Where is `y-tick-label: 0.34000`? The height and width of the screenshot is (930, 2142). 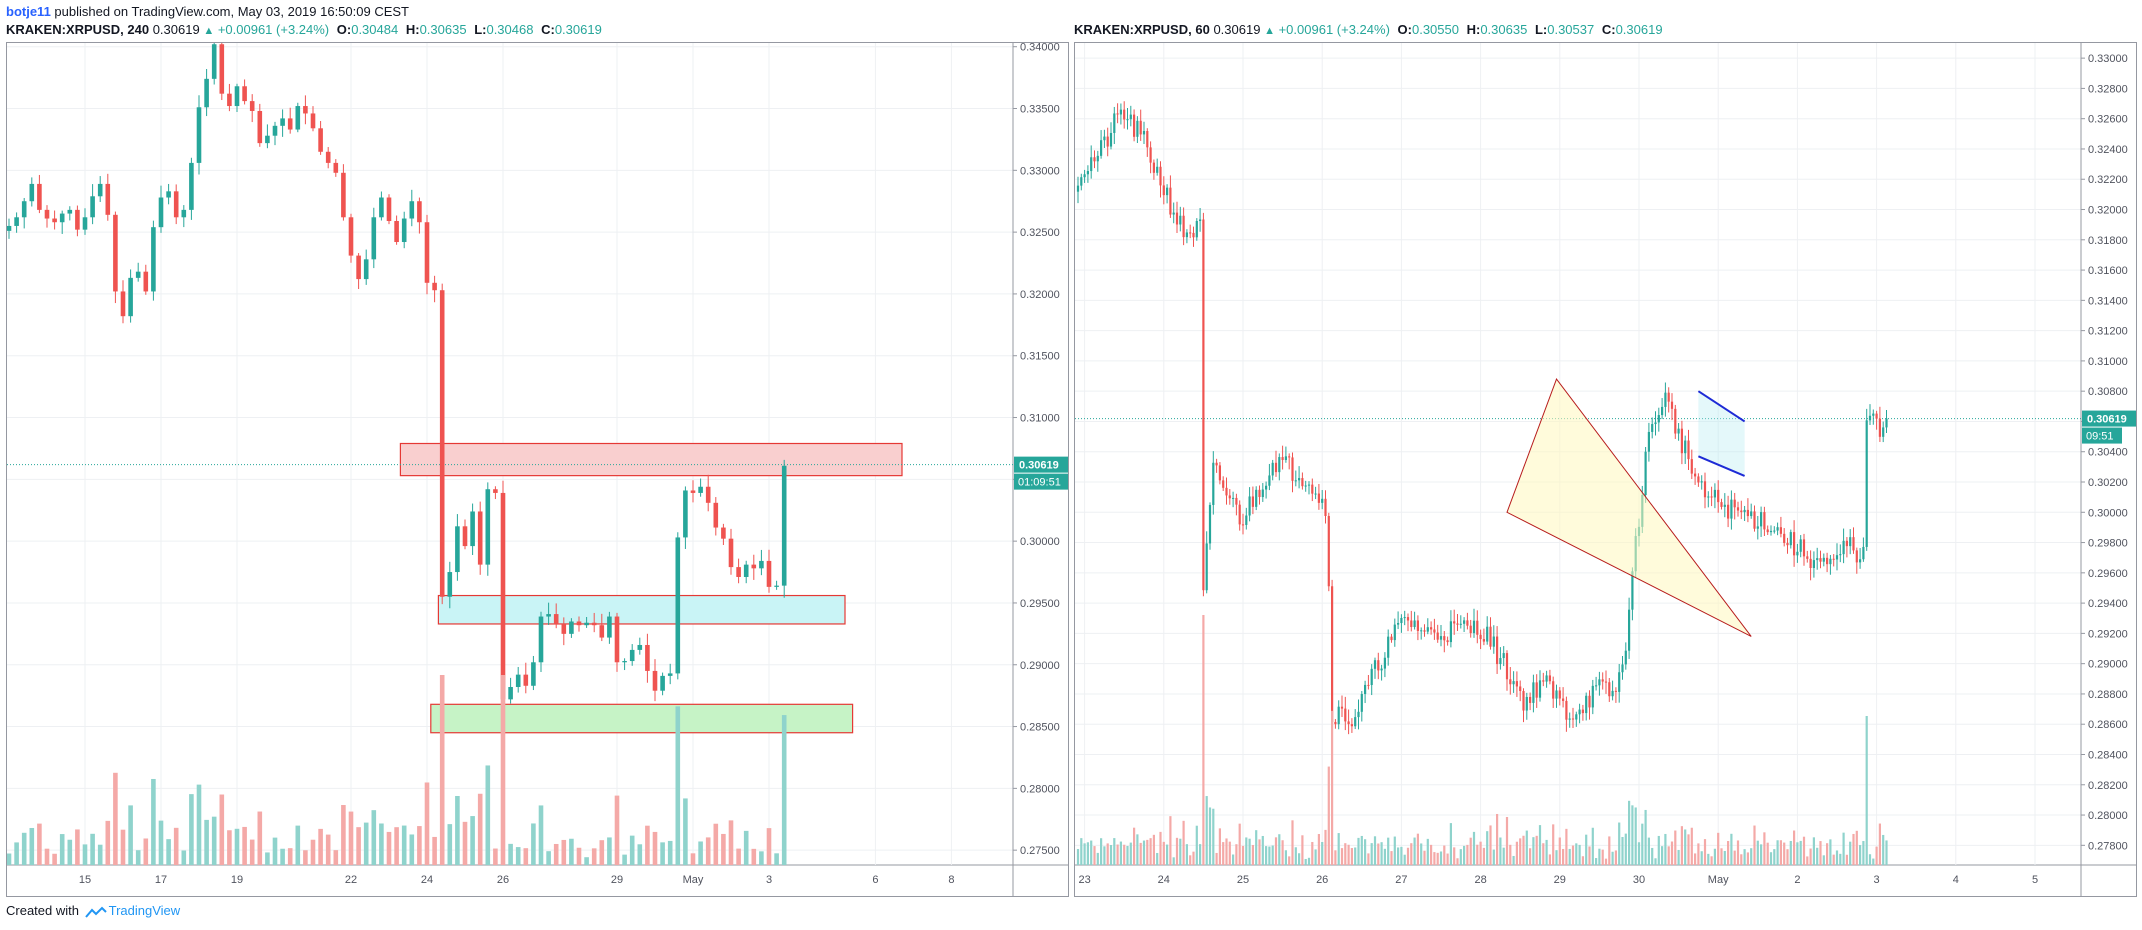 y-tick-label: 0.34000 is located at coordinates (1040, 48).